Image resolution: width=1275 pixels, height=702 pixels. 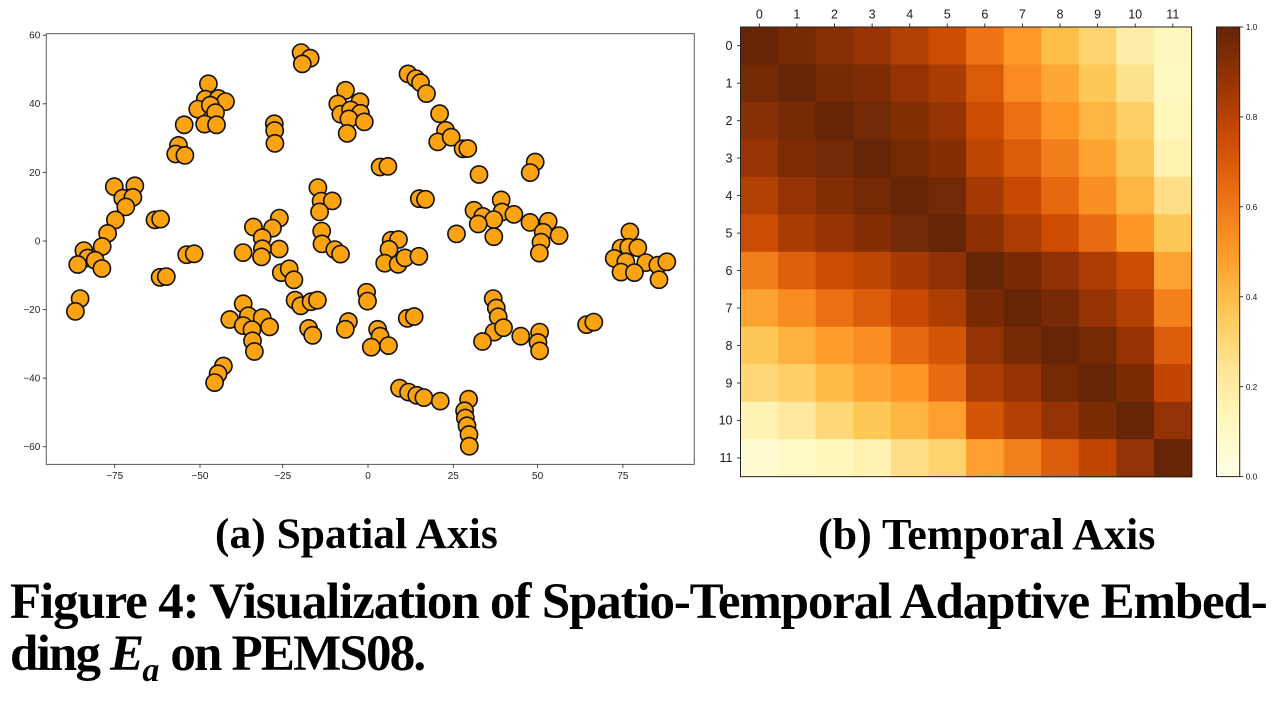 What do you see at coordinates (114, 476) in the screenshot?
I see `svg-text: −75` at bounding box center [114, 476].